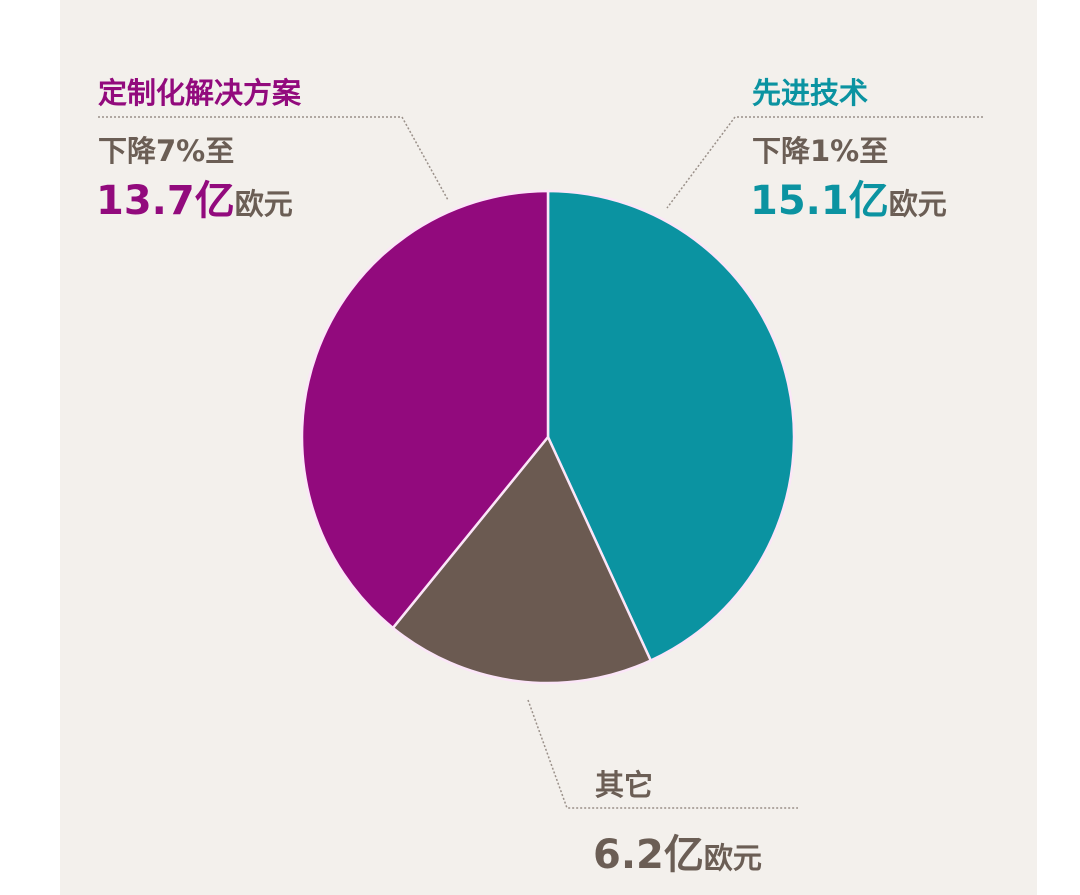 Image resolution: width=1080 pixels, height=895 pixels. Describe the element at coordinates (628, 855) in the screenshot. I see `value-number: 6.2` at that location.